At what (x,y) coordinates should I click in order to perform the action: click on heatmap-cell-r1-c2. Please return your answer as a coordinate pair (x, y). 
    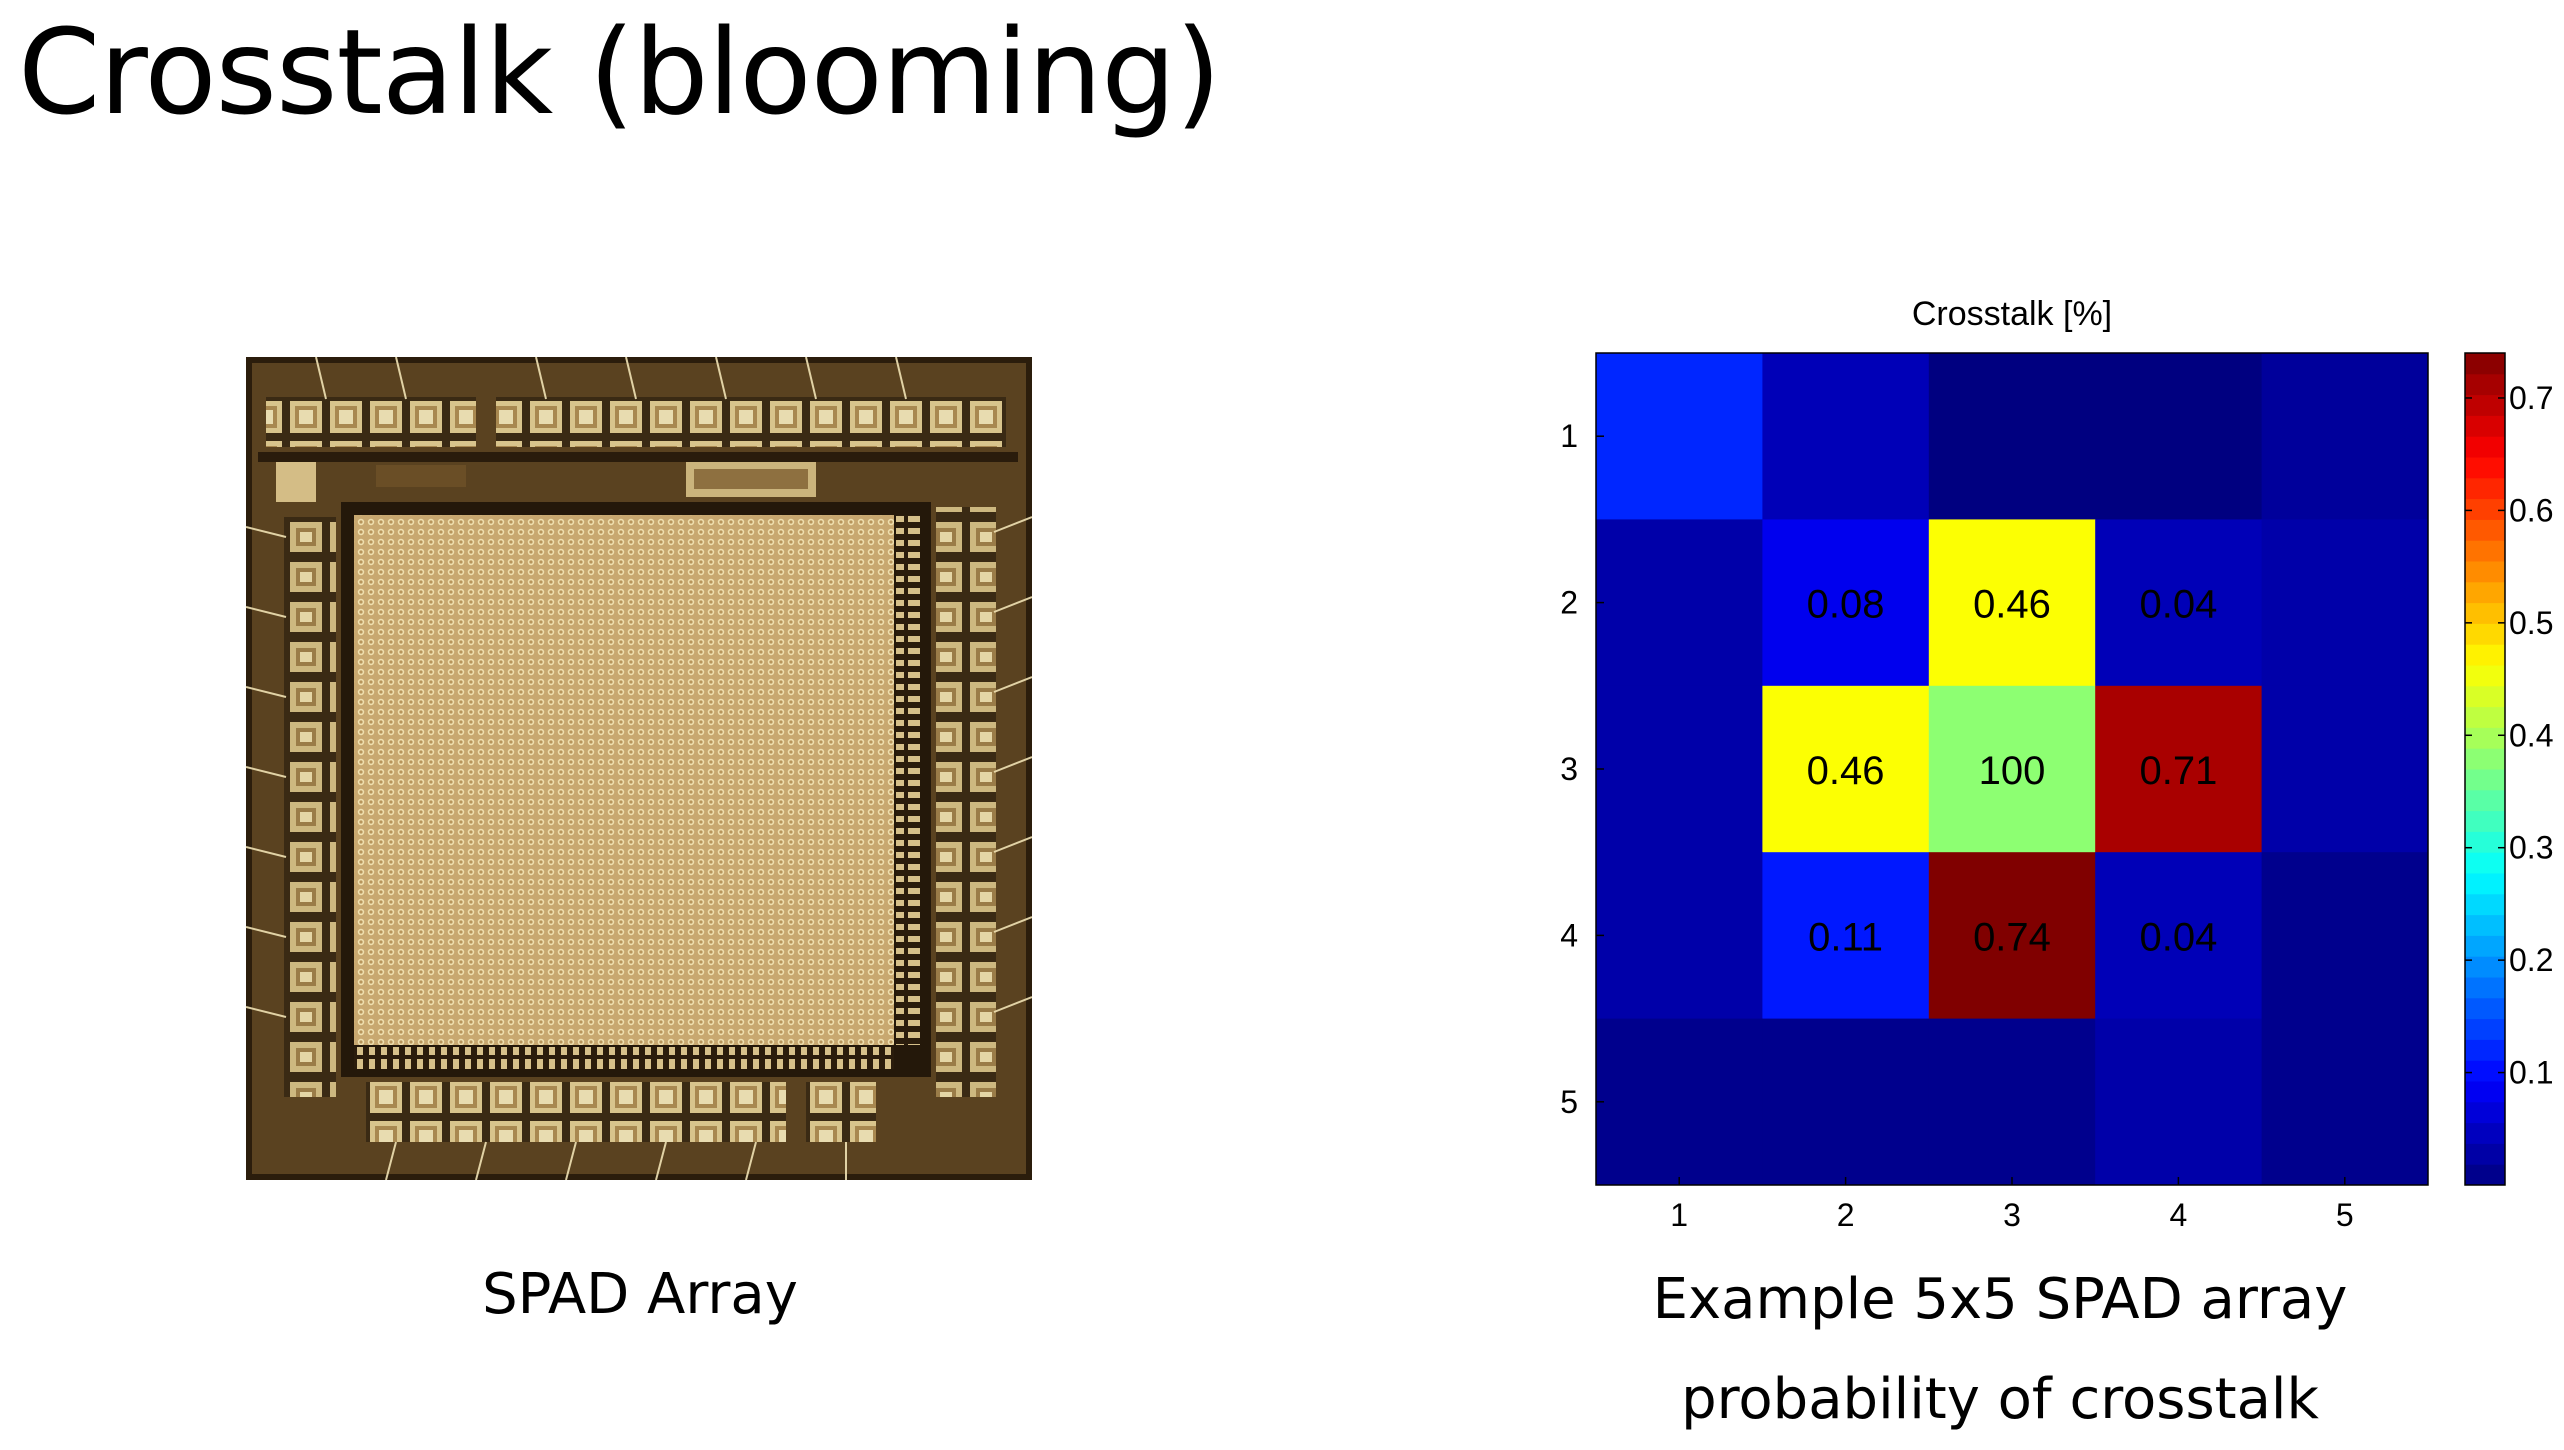
    Looking at the image, I should click on (1846, 436).